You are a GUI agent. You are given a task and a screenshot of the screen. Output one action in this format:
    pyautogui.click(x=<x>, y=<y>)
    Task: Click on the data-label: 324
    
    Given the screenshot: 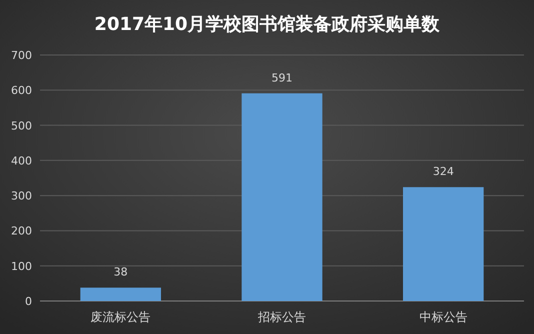 What is the action you would take?
    pyautogui.click(x=443, y=171)
    